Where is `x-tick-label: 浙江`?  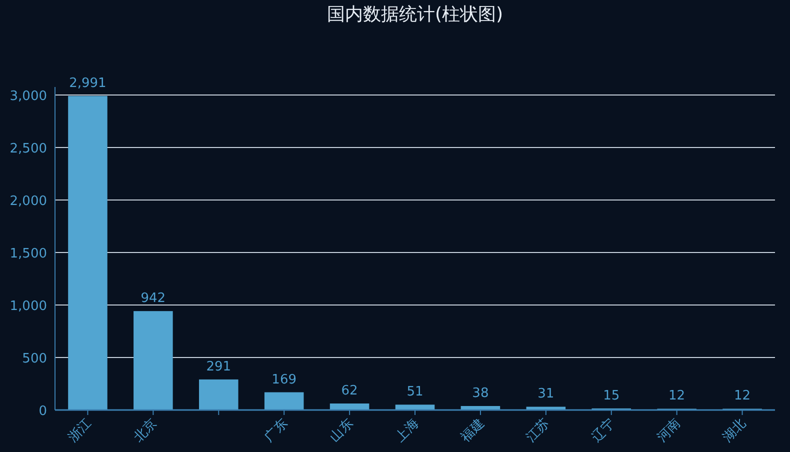
x-tick-label: 浙江 is located at coordinates (80, 431).